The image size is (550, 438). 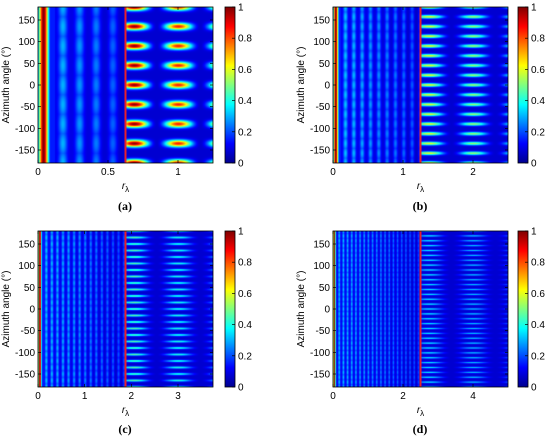 I want to click on x-tick-label: 3, so click(x=178, y=396).